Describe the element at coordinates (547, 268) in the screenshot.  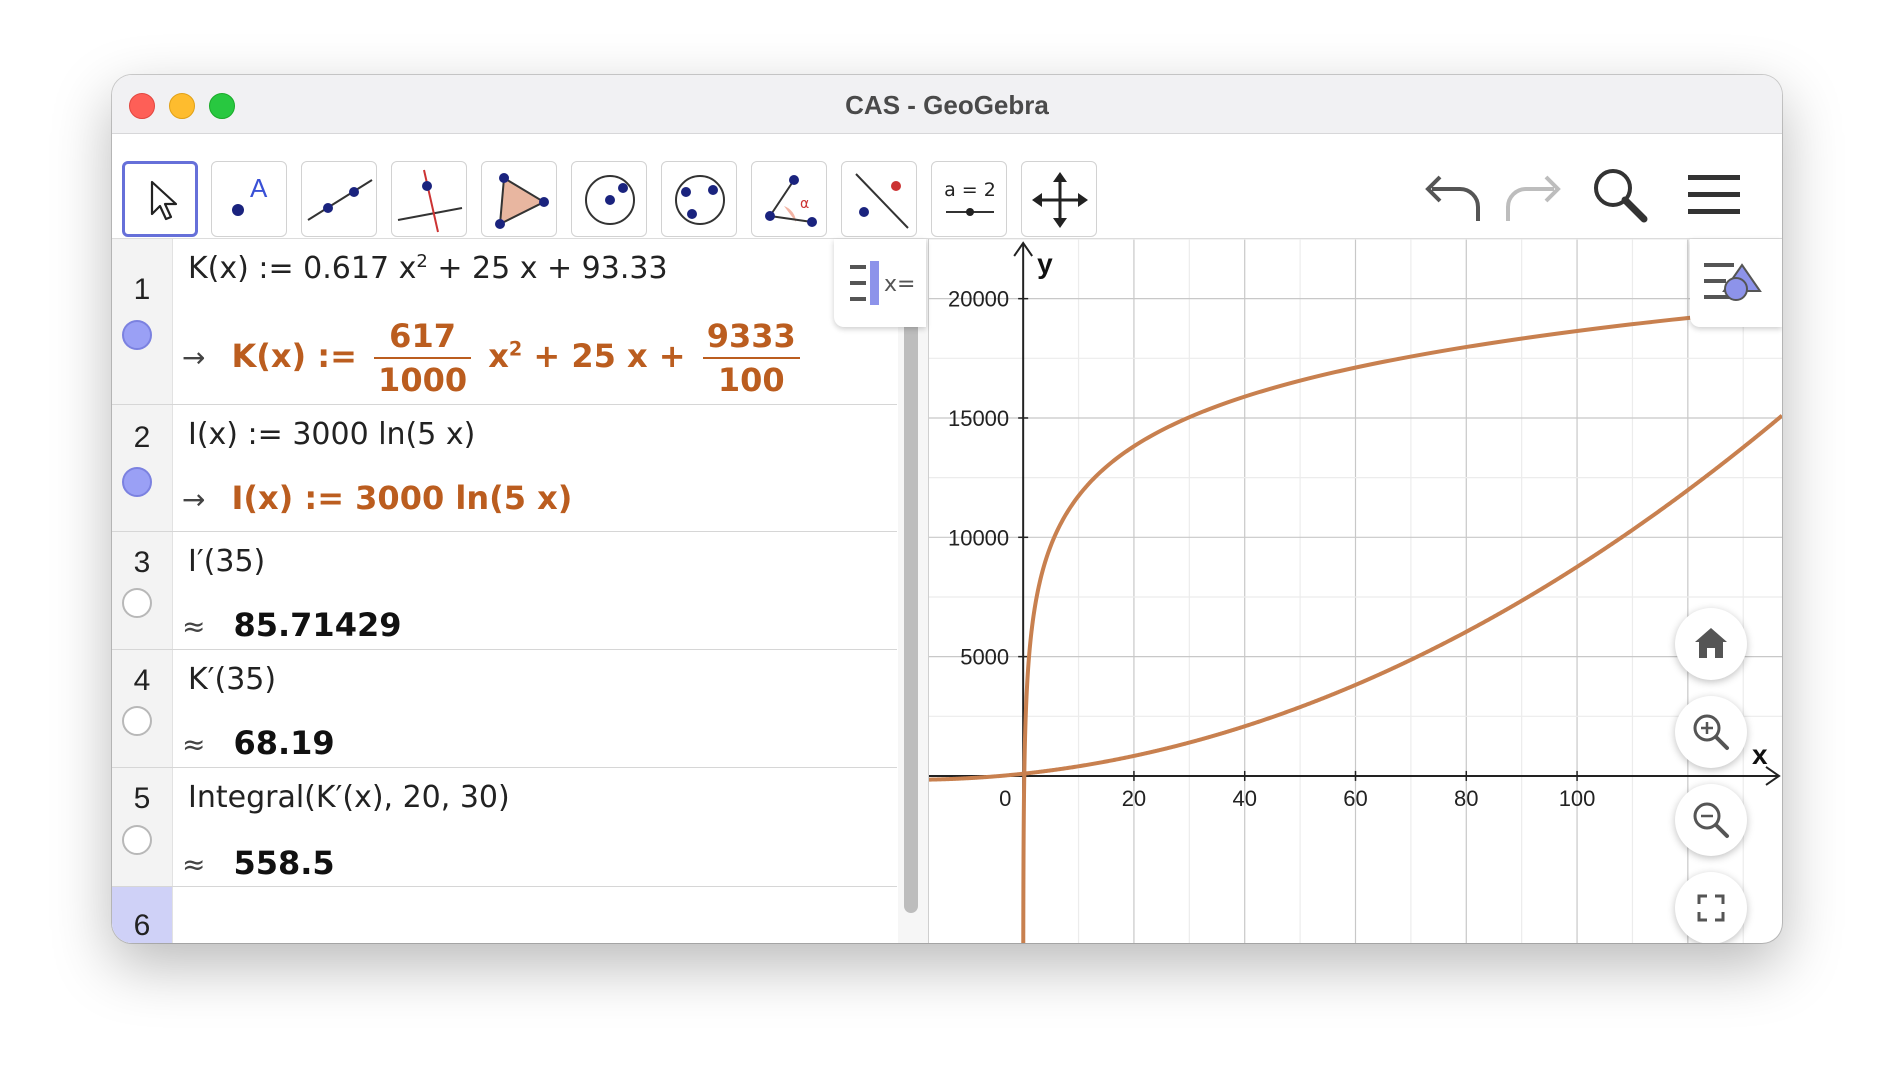
I see `cas-input-text: + 25 x + 93.33` at that location.